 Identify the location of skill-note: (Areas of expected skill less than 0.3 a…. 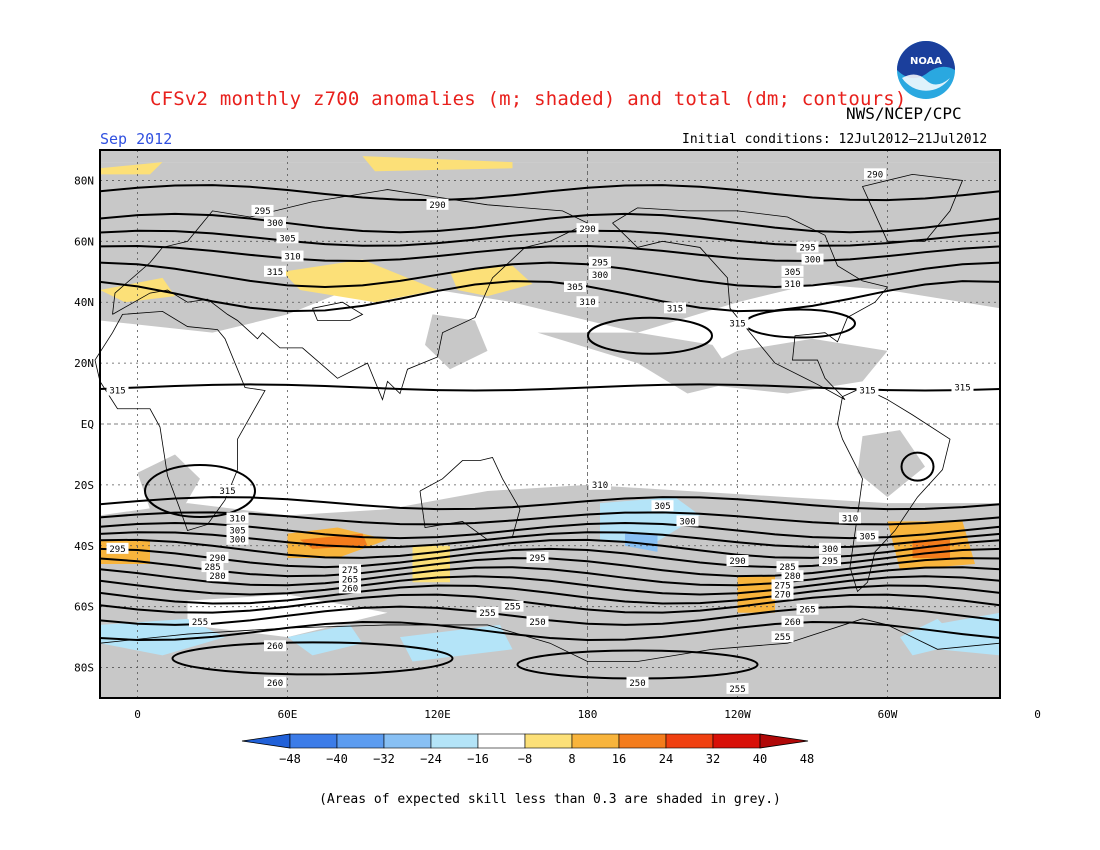
(550, 799).